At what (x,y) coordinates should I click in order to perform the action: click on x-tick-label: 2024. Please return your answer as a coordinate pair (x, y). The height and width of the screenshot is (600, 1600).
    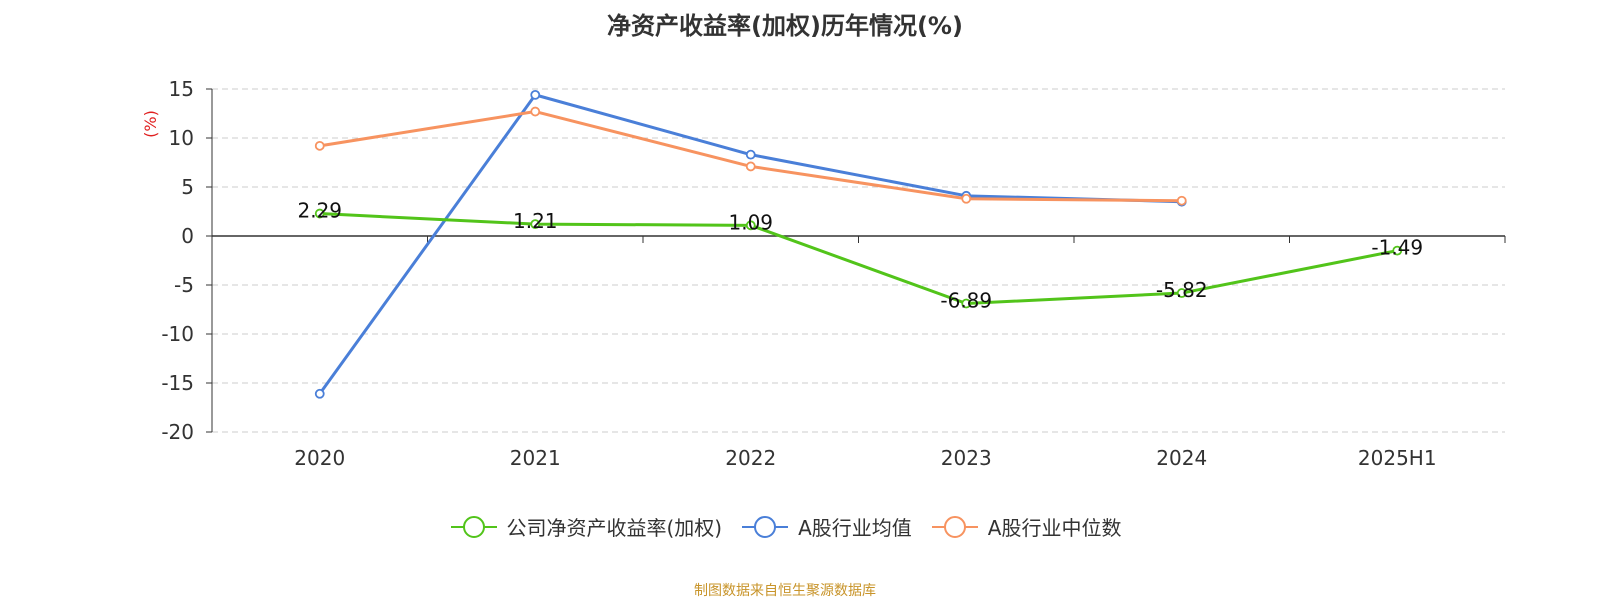
    Looking at the image, I should click on (1181, 458).